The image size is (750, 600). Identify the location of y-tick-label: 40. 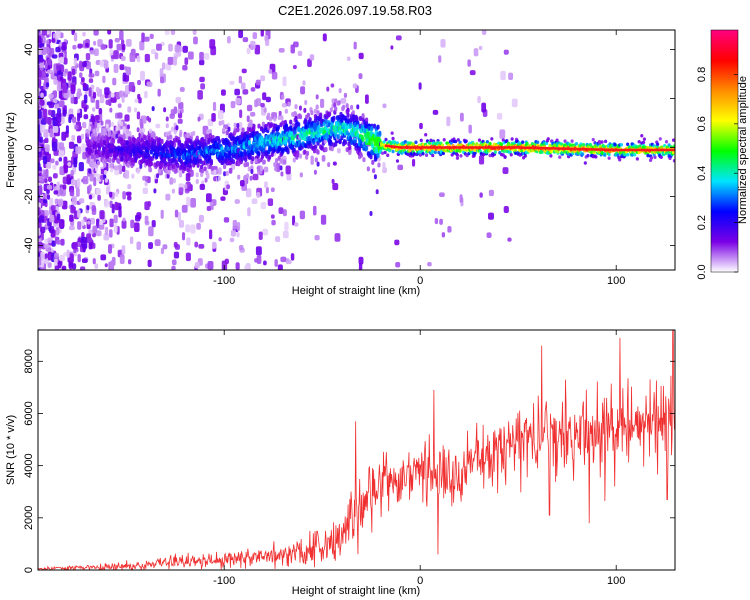
(29, 49).